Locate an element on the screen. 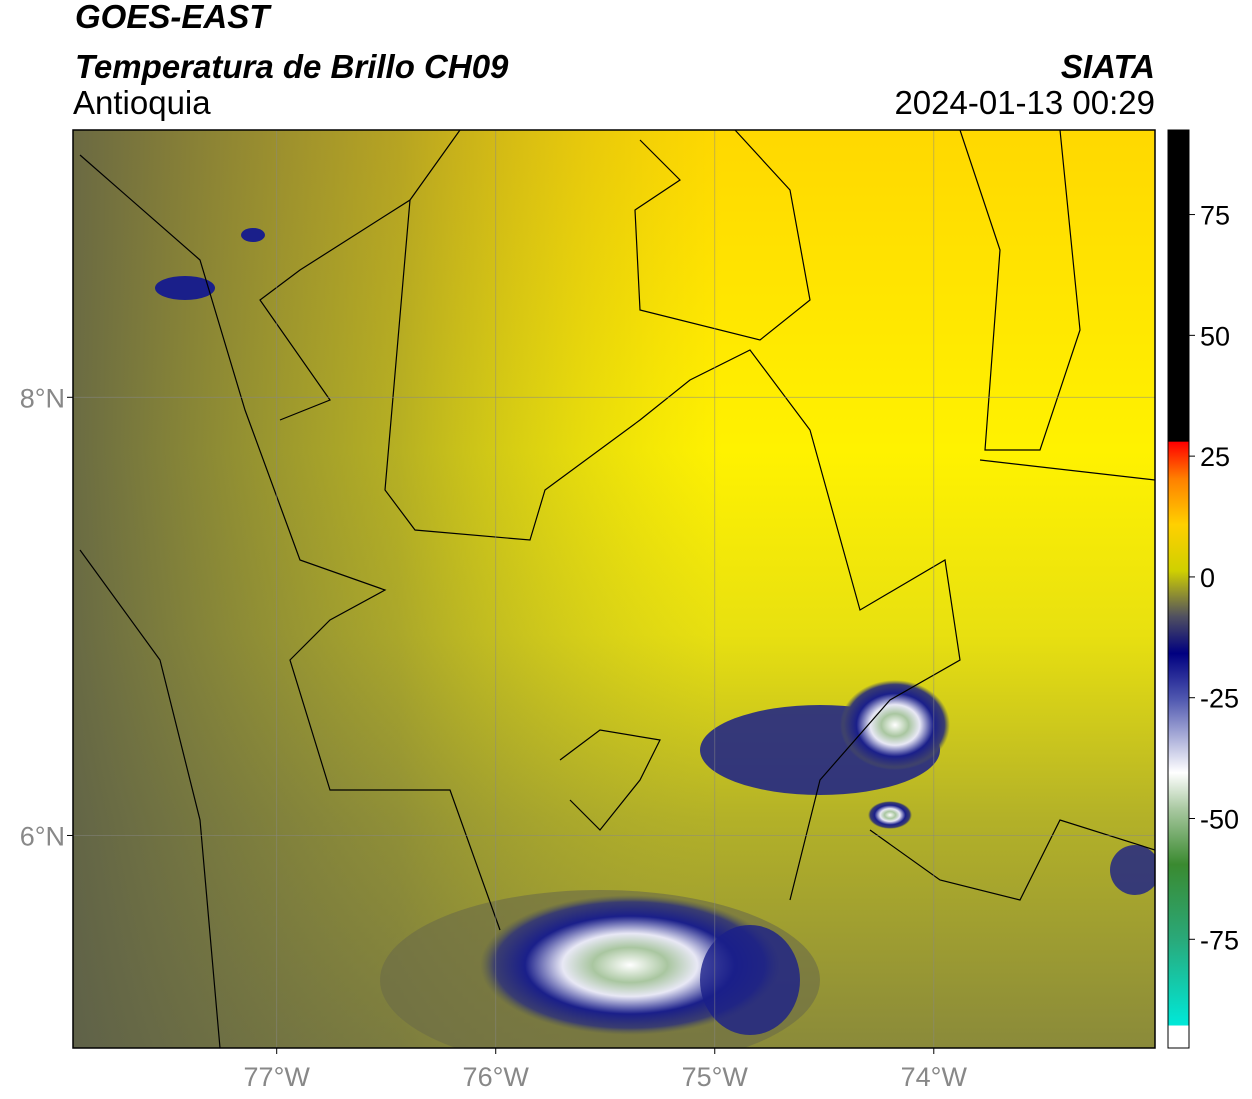 Image resolution: width=1252 pixels, height=1099 pixels. colorbar-tick-label: 25 is located at coordinates (1215, 457).